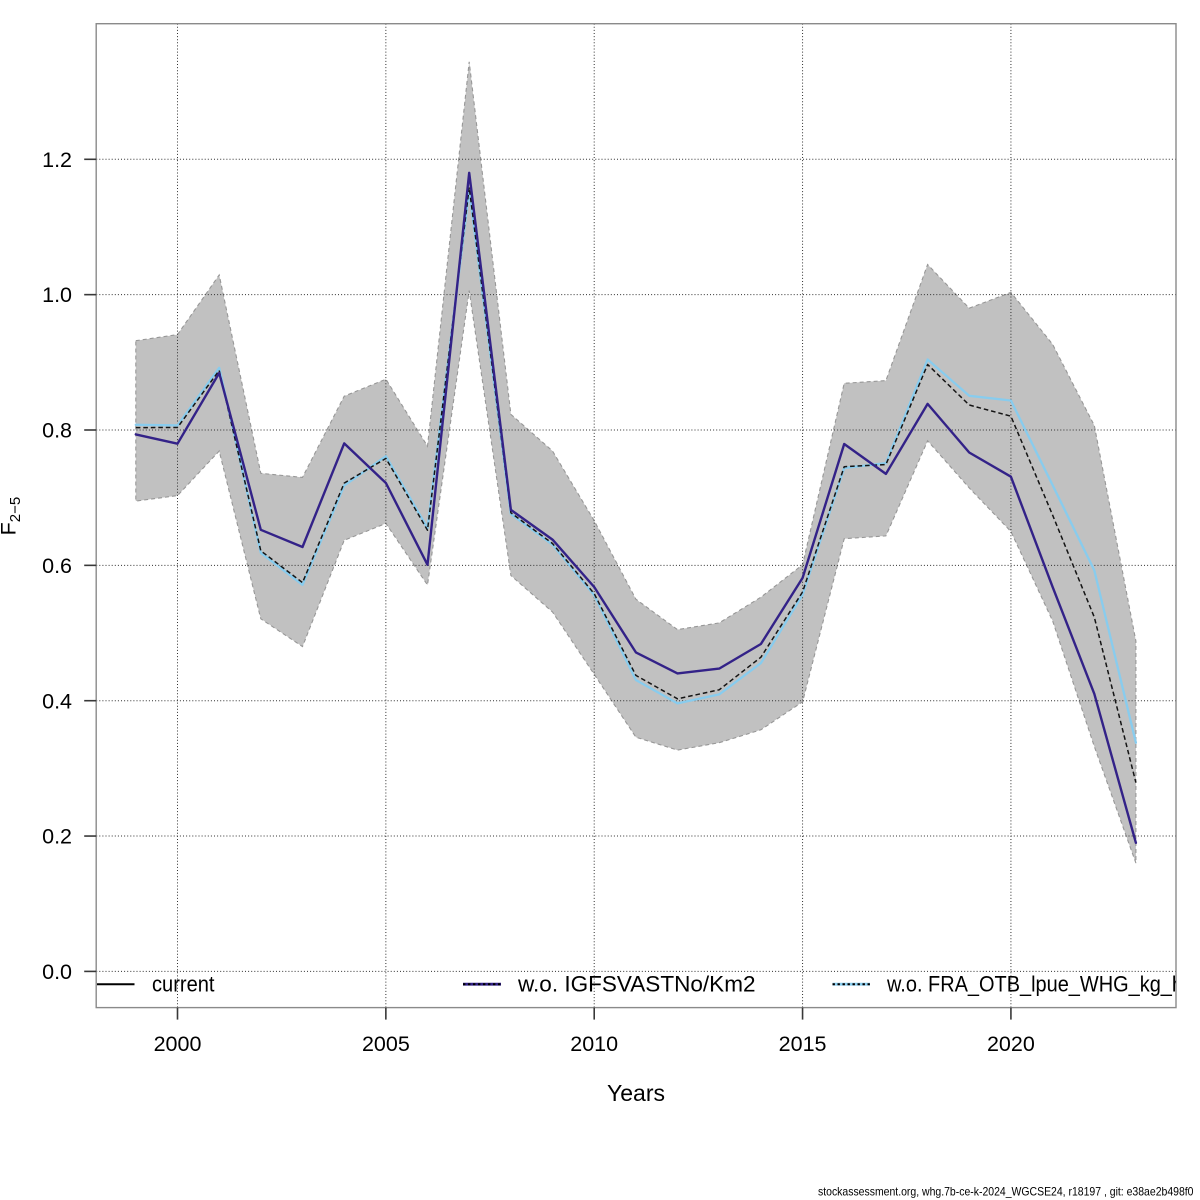 This screenshot has width=1200, height=1200. I want to click on svg-text: 2015, so click(803, 1044).